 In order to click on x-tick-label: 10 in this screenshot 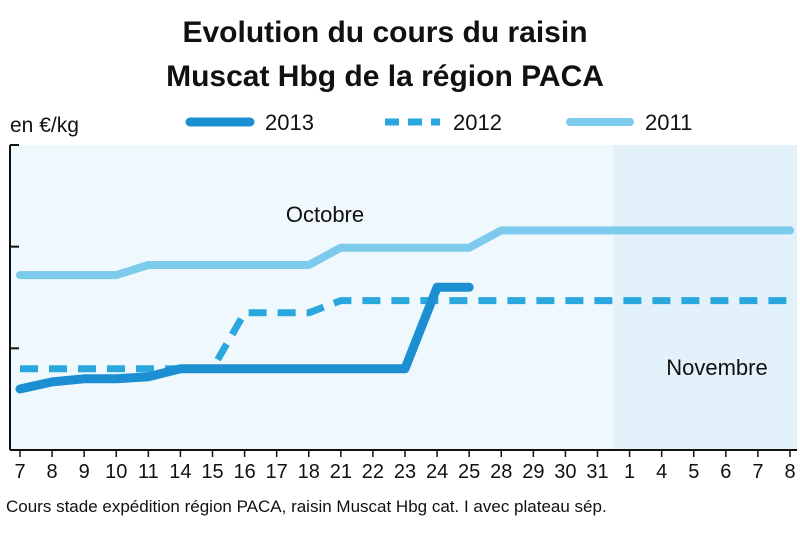, I will do `click(116, 472)`.